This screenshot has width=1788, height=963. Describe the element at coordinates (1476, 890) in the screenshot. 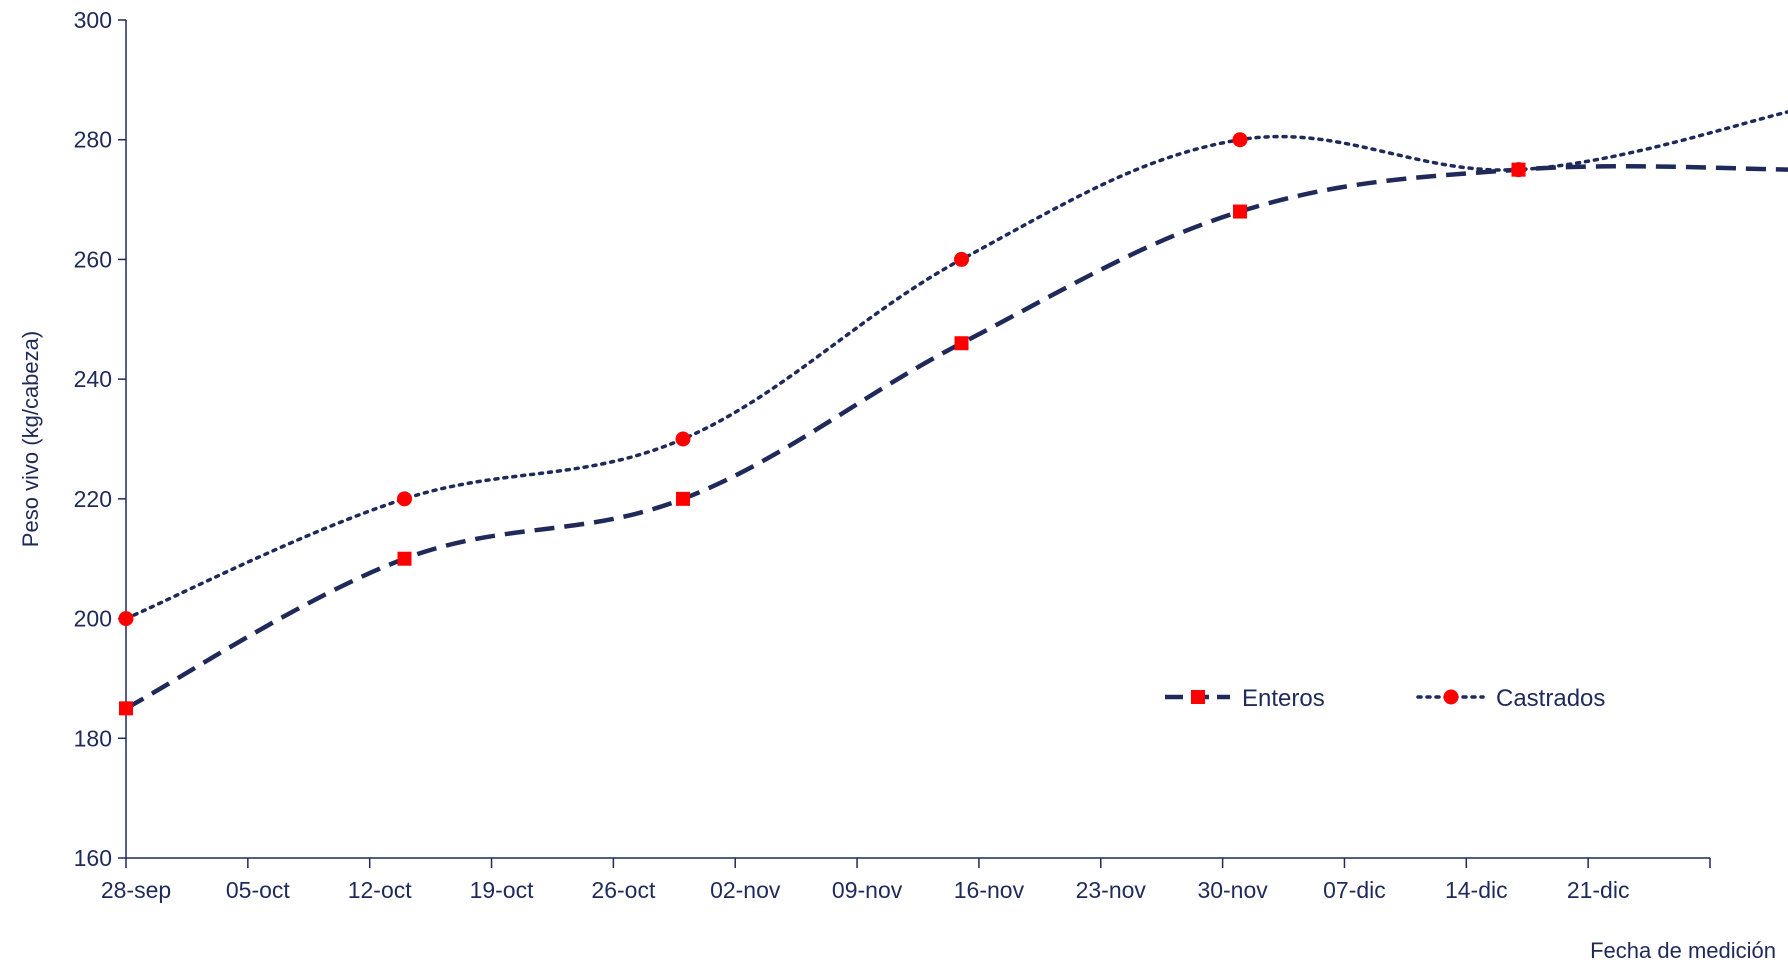

I see `x-tick-label: 14-dic` at that location.